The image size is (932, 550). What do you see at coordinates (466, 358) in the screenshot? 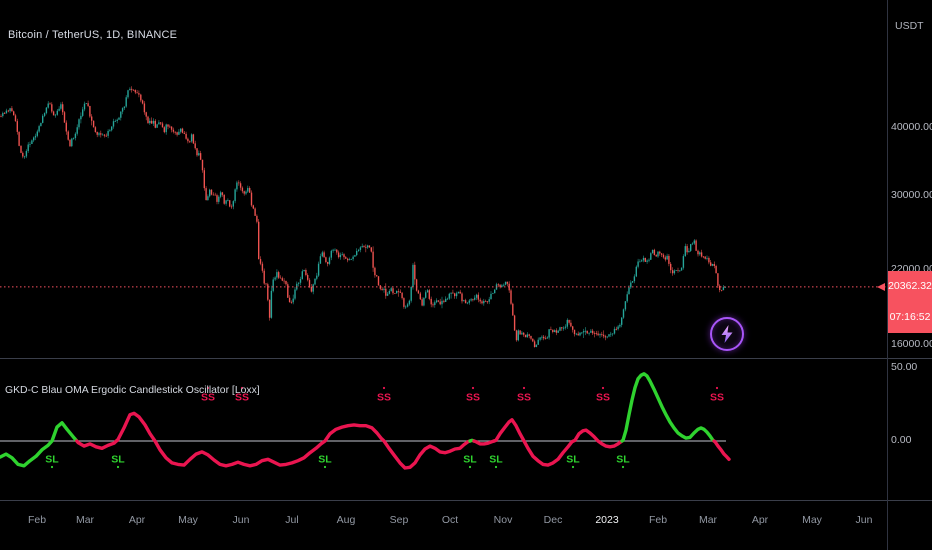
I see `pane-separator` at bounding box center [466, 358].